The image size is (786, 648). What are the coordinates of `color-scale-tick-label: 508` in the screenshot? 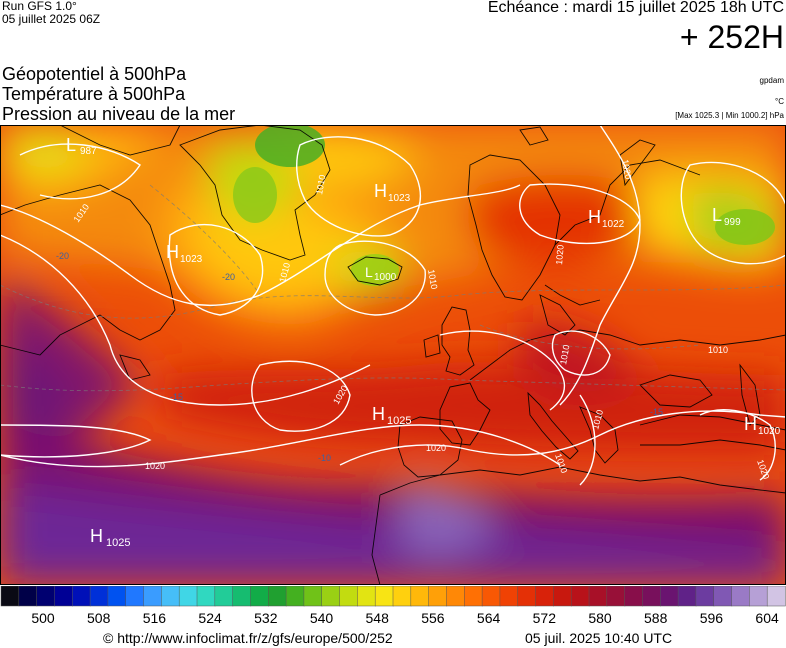 It's located at (99, 618).